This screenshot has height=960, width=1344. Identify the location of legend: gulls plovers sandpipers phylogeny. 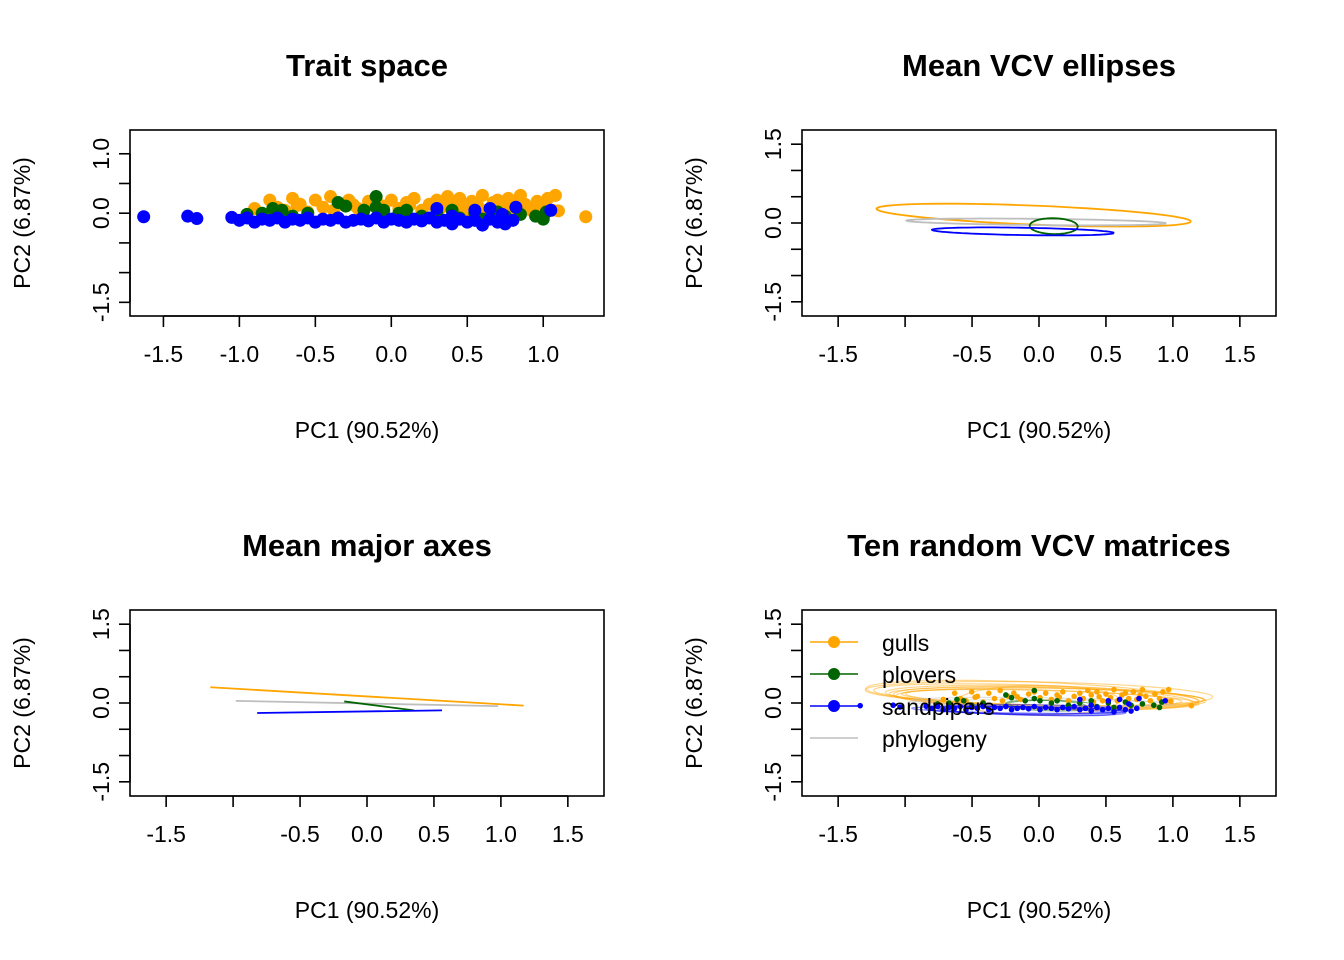
(902, 691).